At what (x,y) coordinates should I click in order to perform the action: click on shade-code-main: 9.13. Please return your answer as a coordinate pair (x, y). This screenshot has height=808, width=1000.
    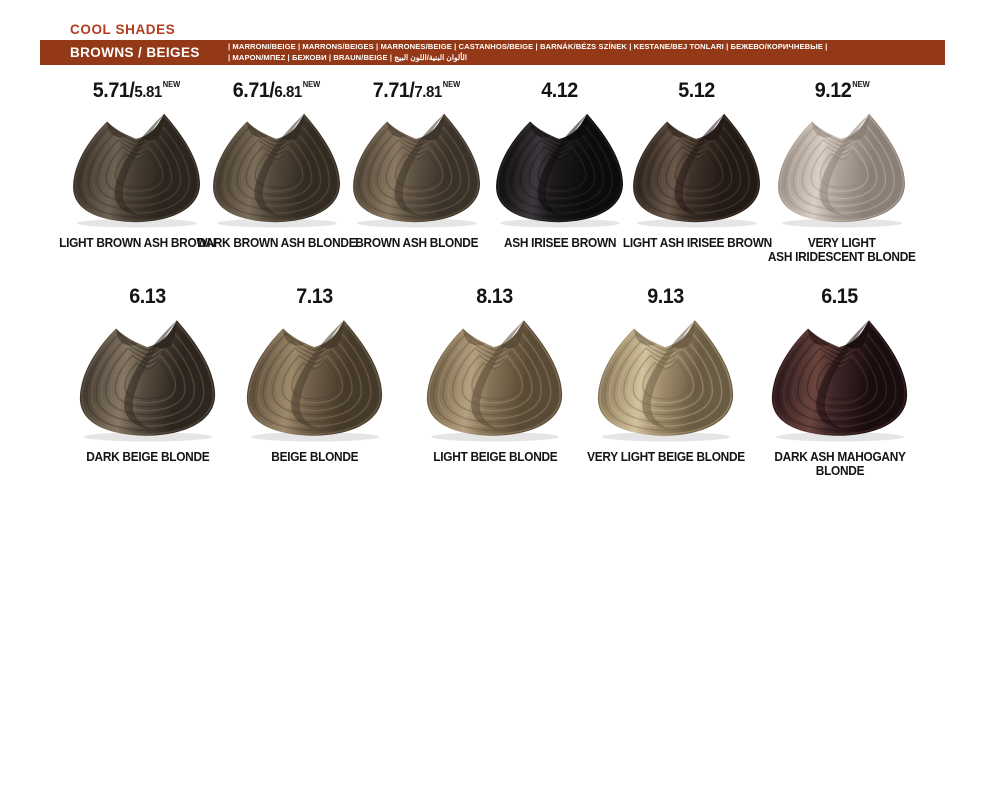
    Looking at the image, I should click on (665, 296).